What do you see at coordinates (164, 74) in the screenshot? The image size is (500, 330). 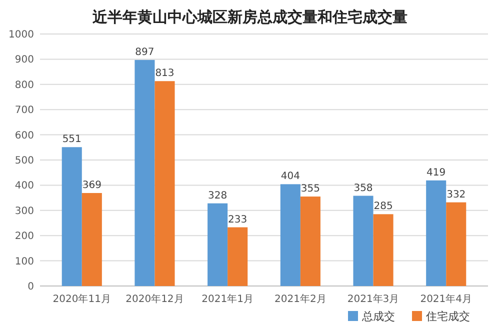 I see `data-label: 813` at bounding box center [164, 74].